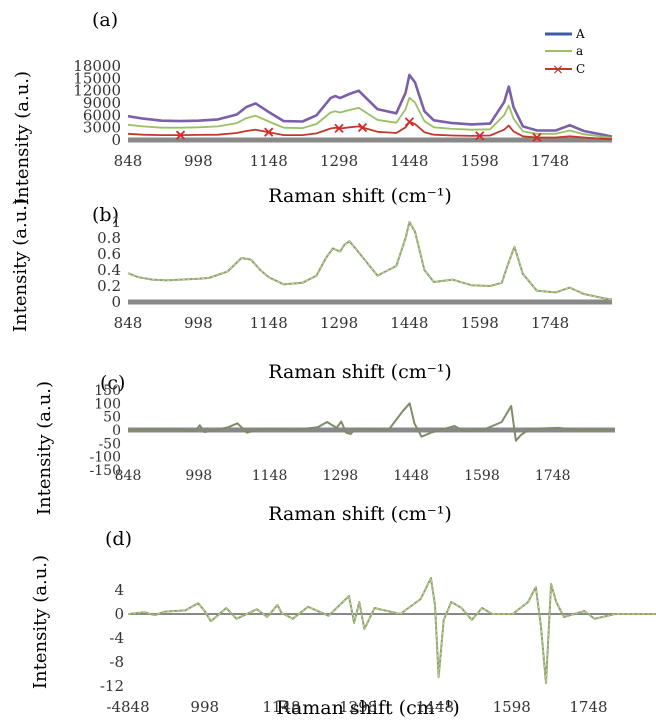  Describe the element at coordinates (119, 590) in the screenshot. I see `y-tick-label: 4` at that location.